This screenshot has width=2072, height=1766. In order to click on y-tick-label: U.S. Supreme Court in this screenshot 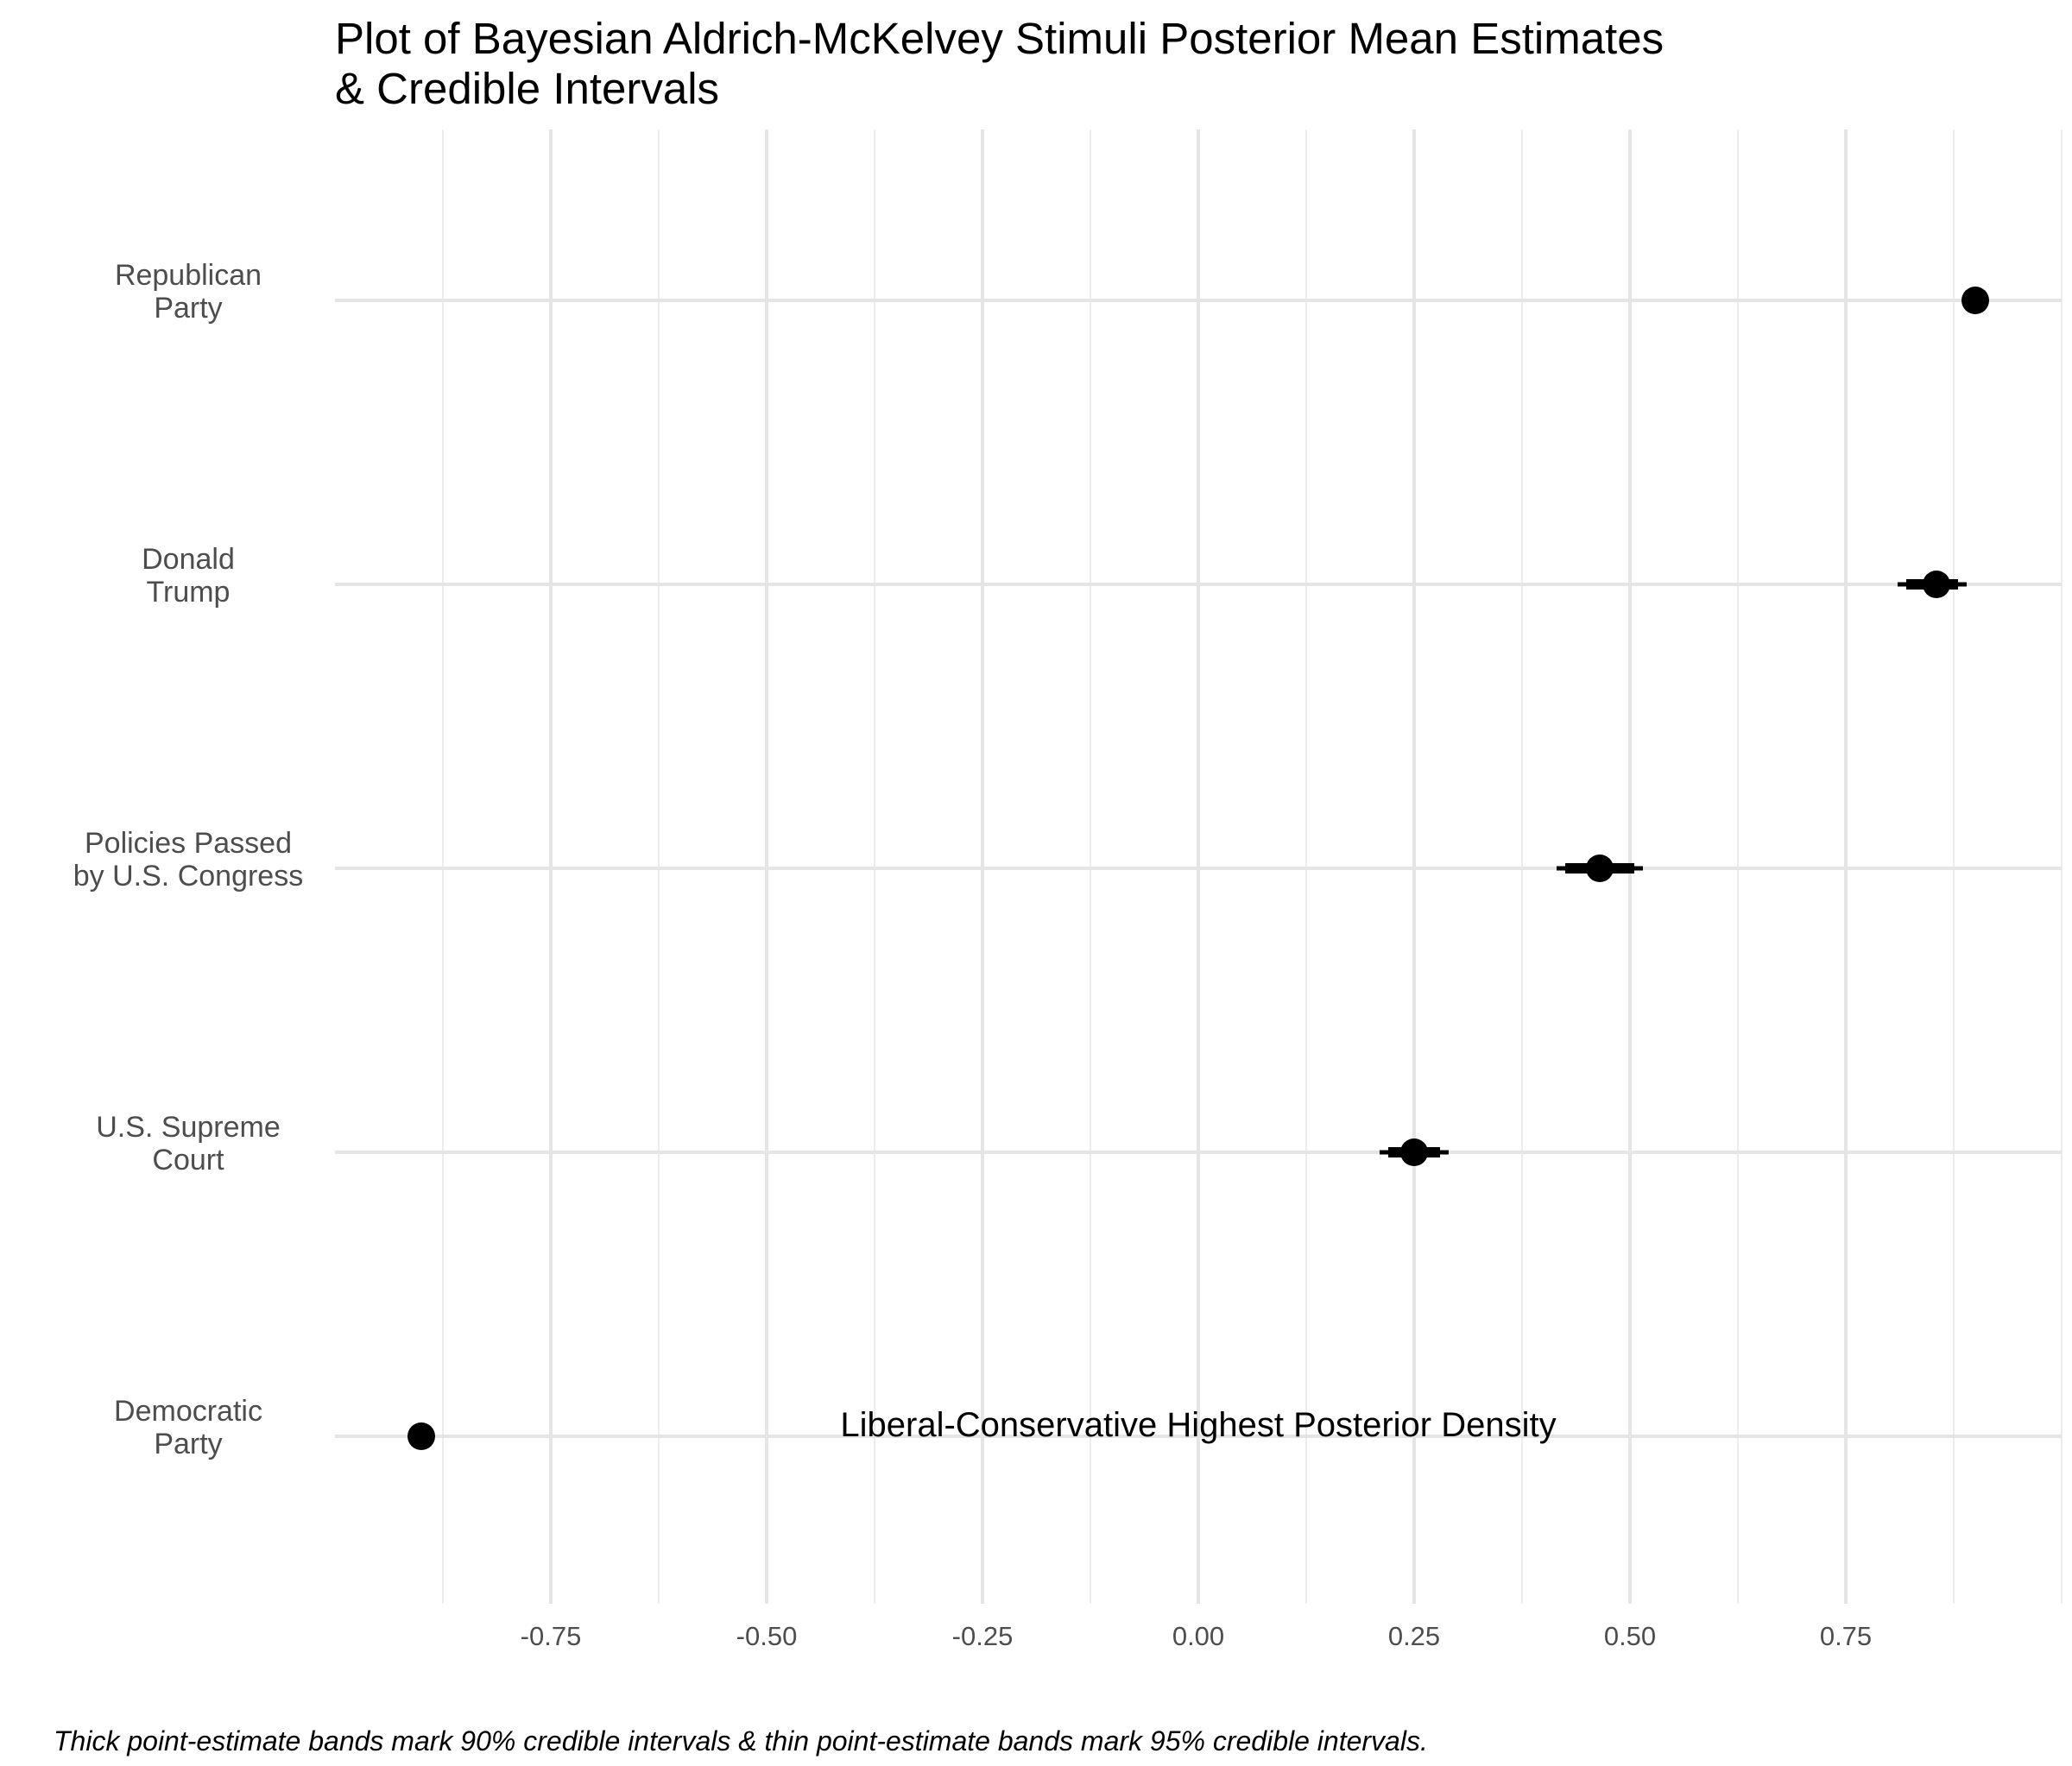, I will do `click(188, 1143)`.